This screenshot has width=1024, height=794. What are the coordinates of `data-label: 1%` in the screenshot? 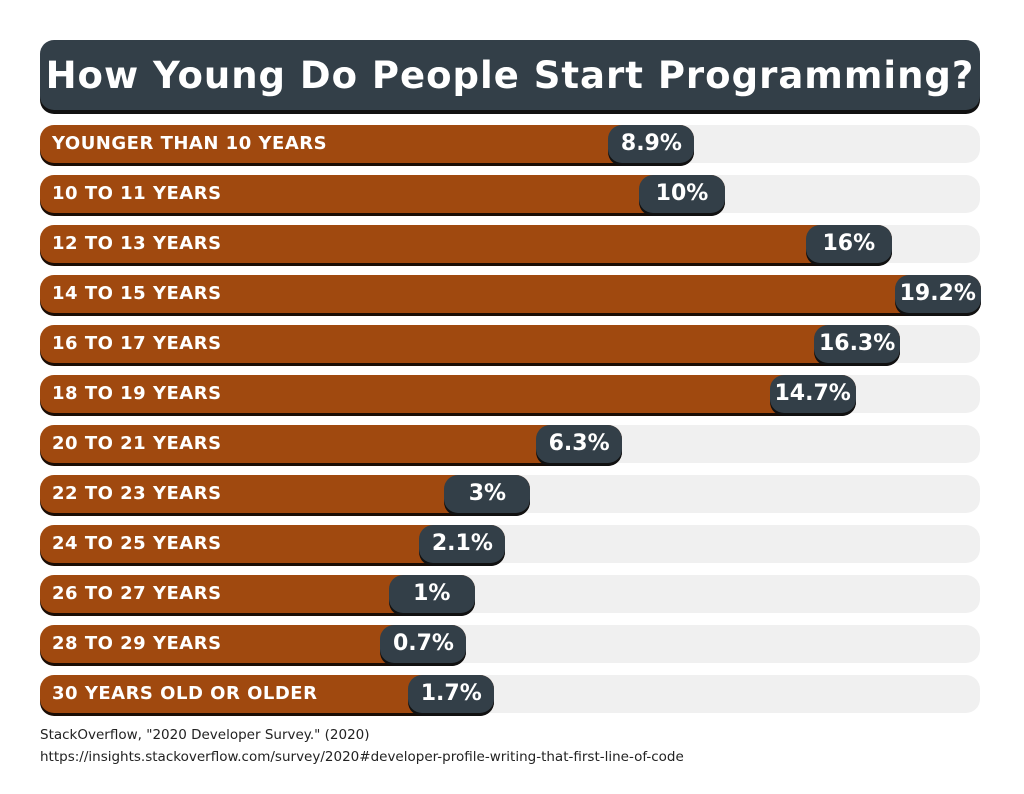 It's located at (431, 594).